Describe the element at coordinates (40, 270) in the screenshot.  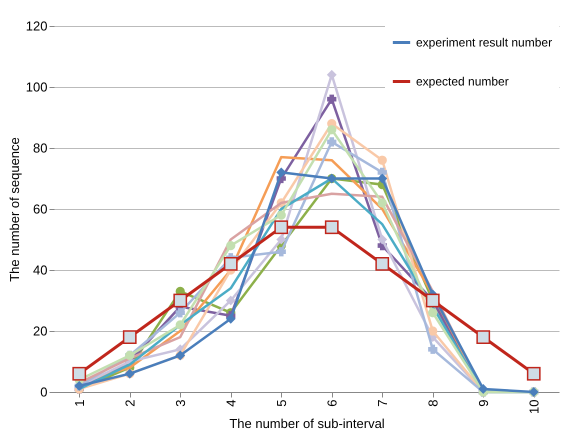
I see `y-tick-label: 40` at that location.